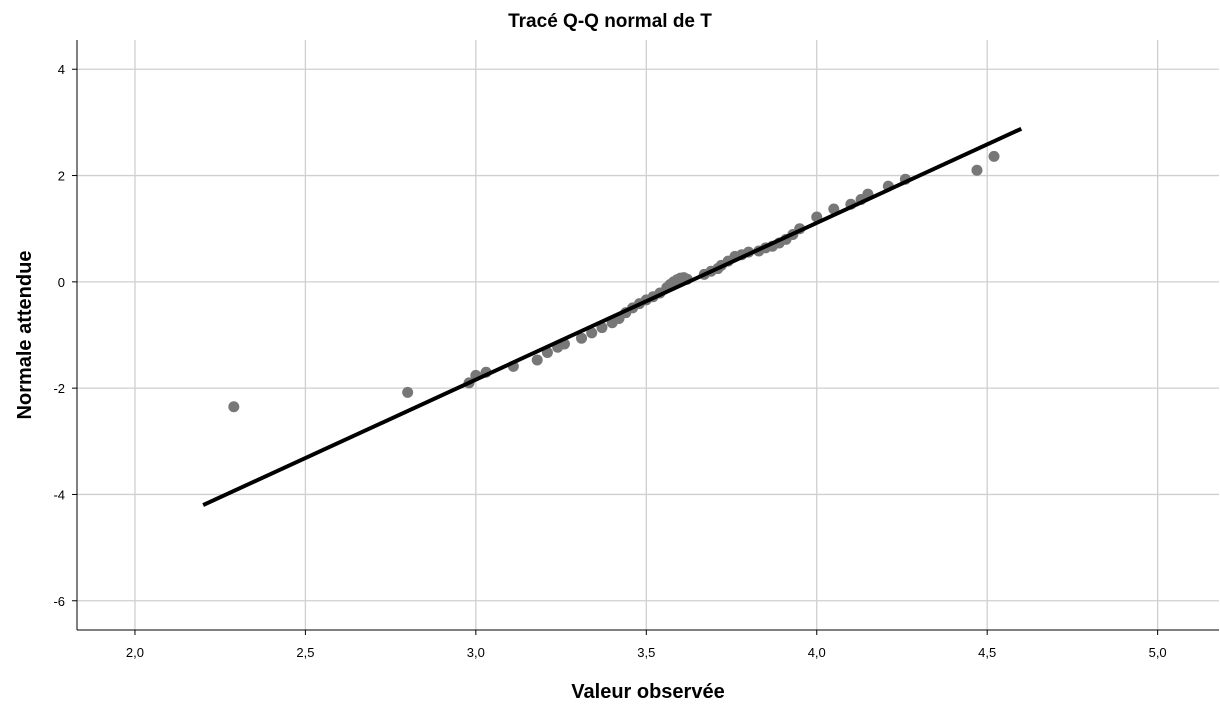  I want to click on y-tick-label: -6, so click(59, 601).